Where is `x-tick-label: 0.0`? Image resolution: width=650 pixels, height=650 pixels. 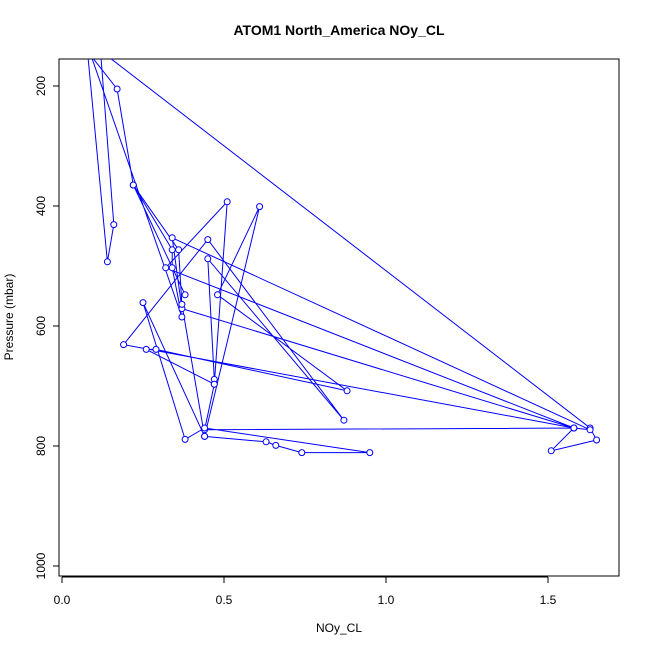
x-tick-label: 0.0 is located at coordinates (62, 600).